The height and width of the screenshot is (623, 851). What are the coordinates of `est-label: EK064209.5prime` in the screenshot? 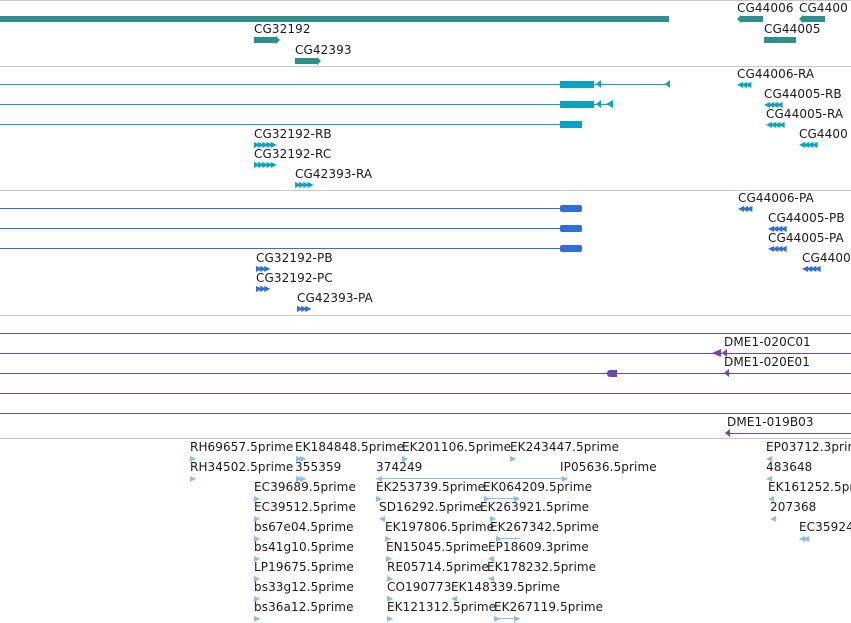 It's located at (538, 487).